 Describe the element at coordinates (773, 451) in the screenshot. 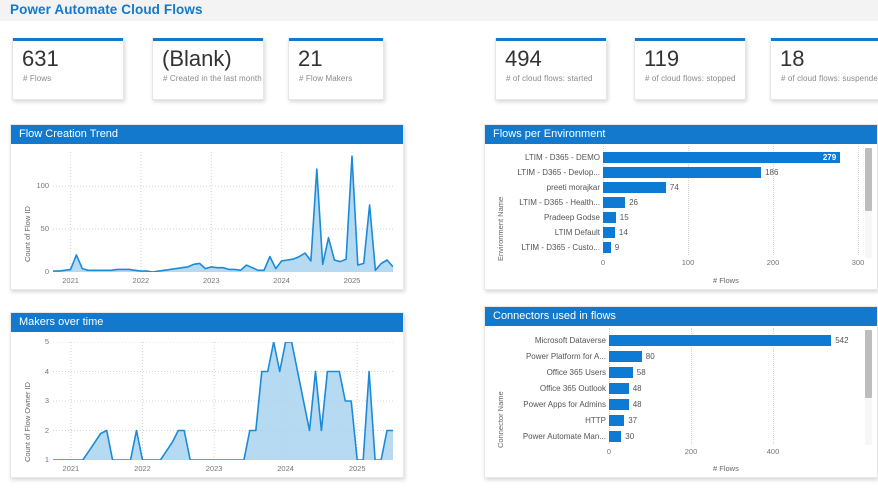

I see `x-tick-label: 400` at that location.